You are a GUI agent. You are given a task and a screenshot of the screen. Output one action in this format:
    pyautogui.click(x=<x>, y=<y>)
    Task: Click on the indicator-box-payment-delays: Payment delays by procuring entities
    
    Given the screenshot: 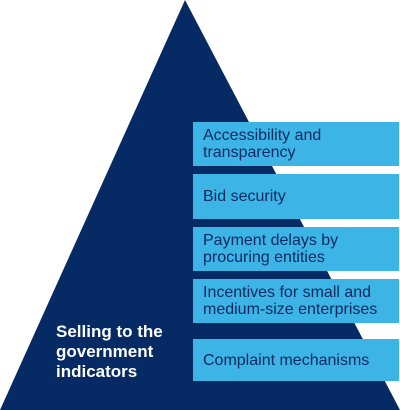 What is the action you would take?
    pyautogui.click(x=296, y=249)
    